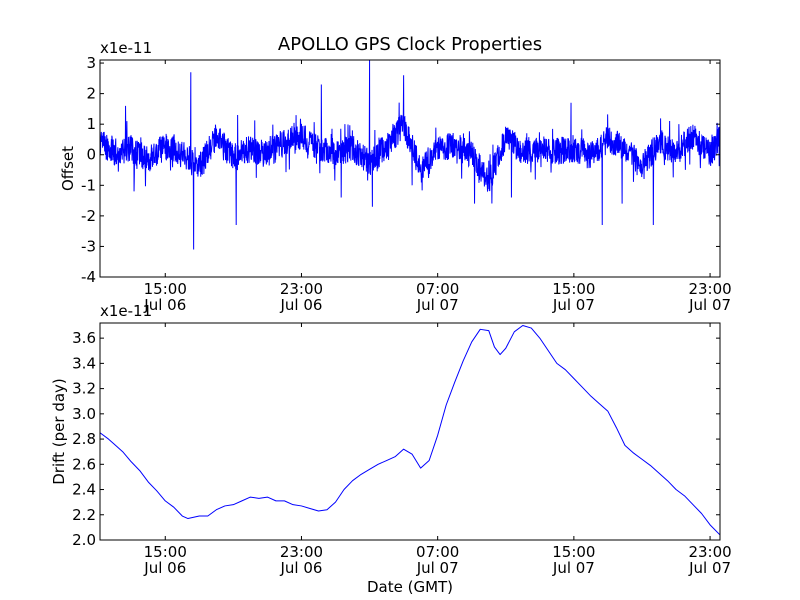 The height and width of the screenshot is (600, 800). Describe the element at coordinates (126, 48) in the screenshot. I see `offset-multiplier: x1e-11` at that location.